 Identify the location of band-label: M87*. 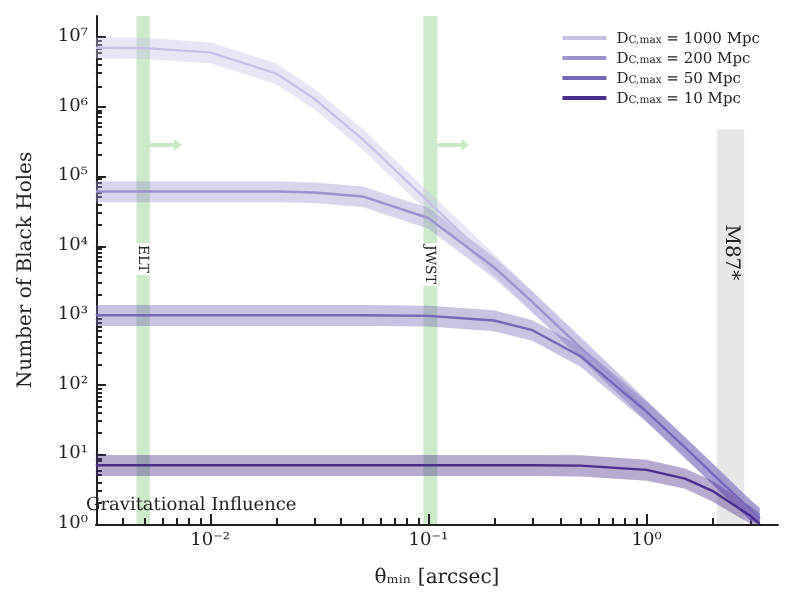
(730, 252).